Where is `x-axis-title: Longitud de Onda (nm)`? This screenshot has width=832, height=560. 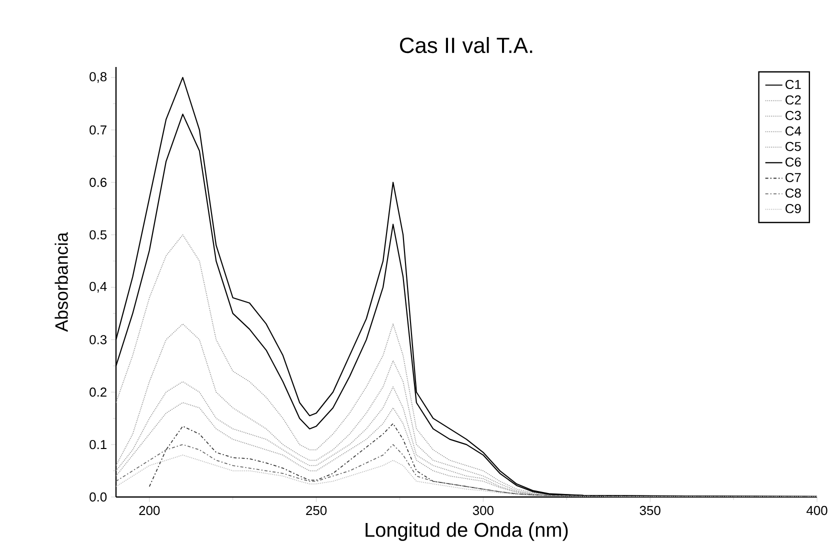
x-axis-title: Longitud de Onda (nm) is located at coordinates (467, 531).